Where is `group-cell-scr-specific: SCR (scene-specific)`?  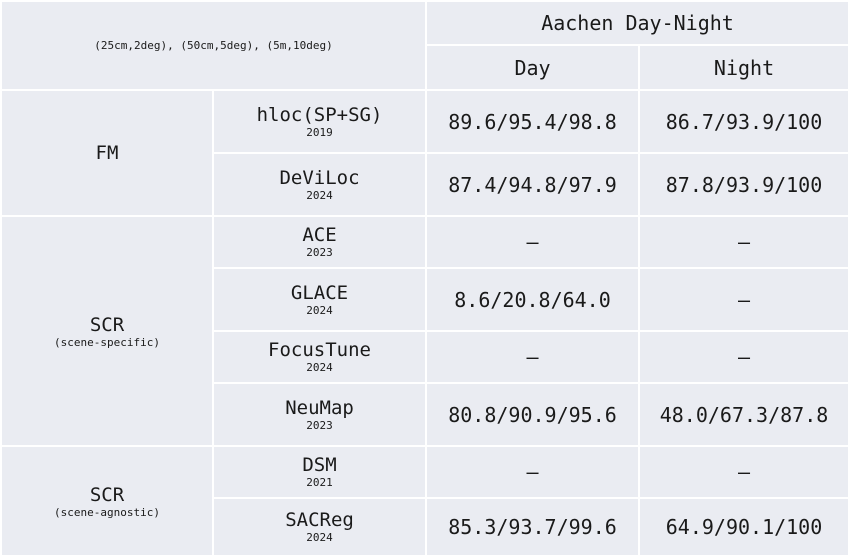
group-cell-scr-specific: SCR (scene-specific) is located at coordinates (107, 331).